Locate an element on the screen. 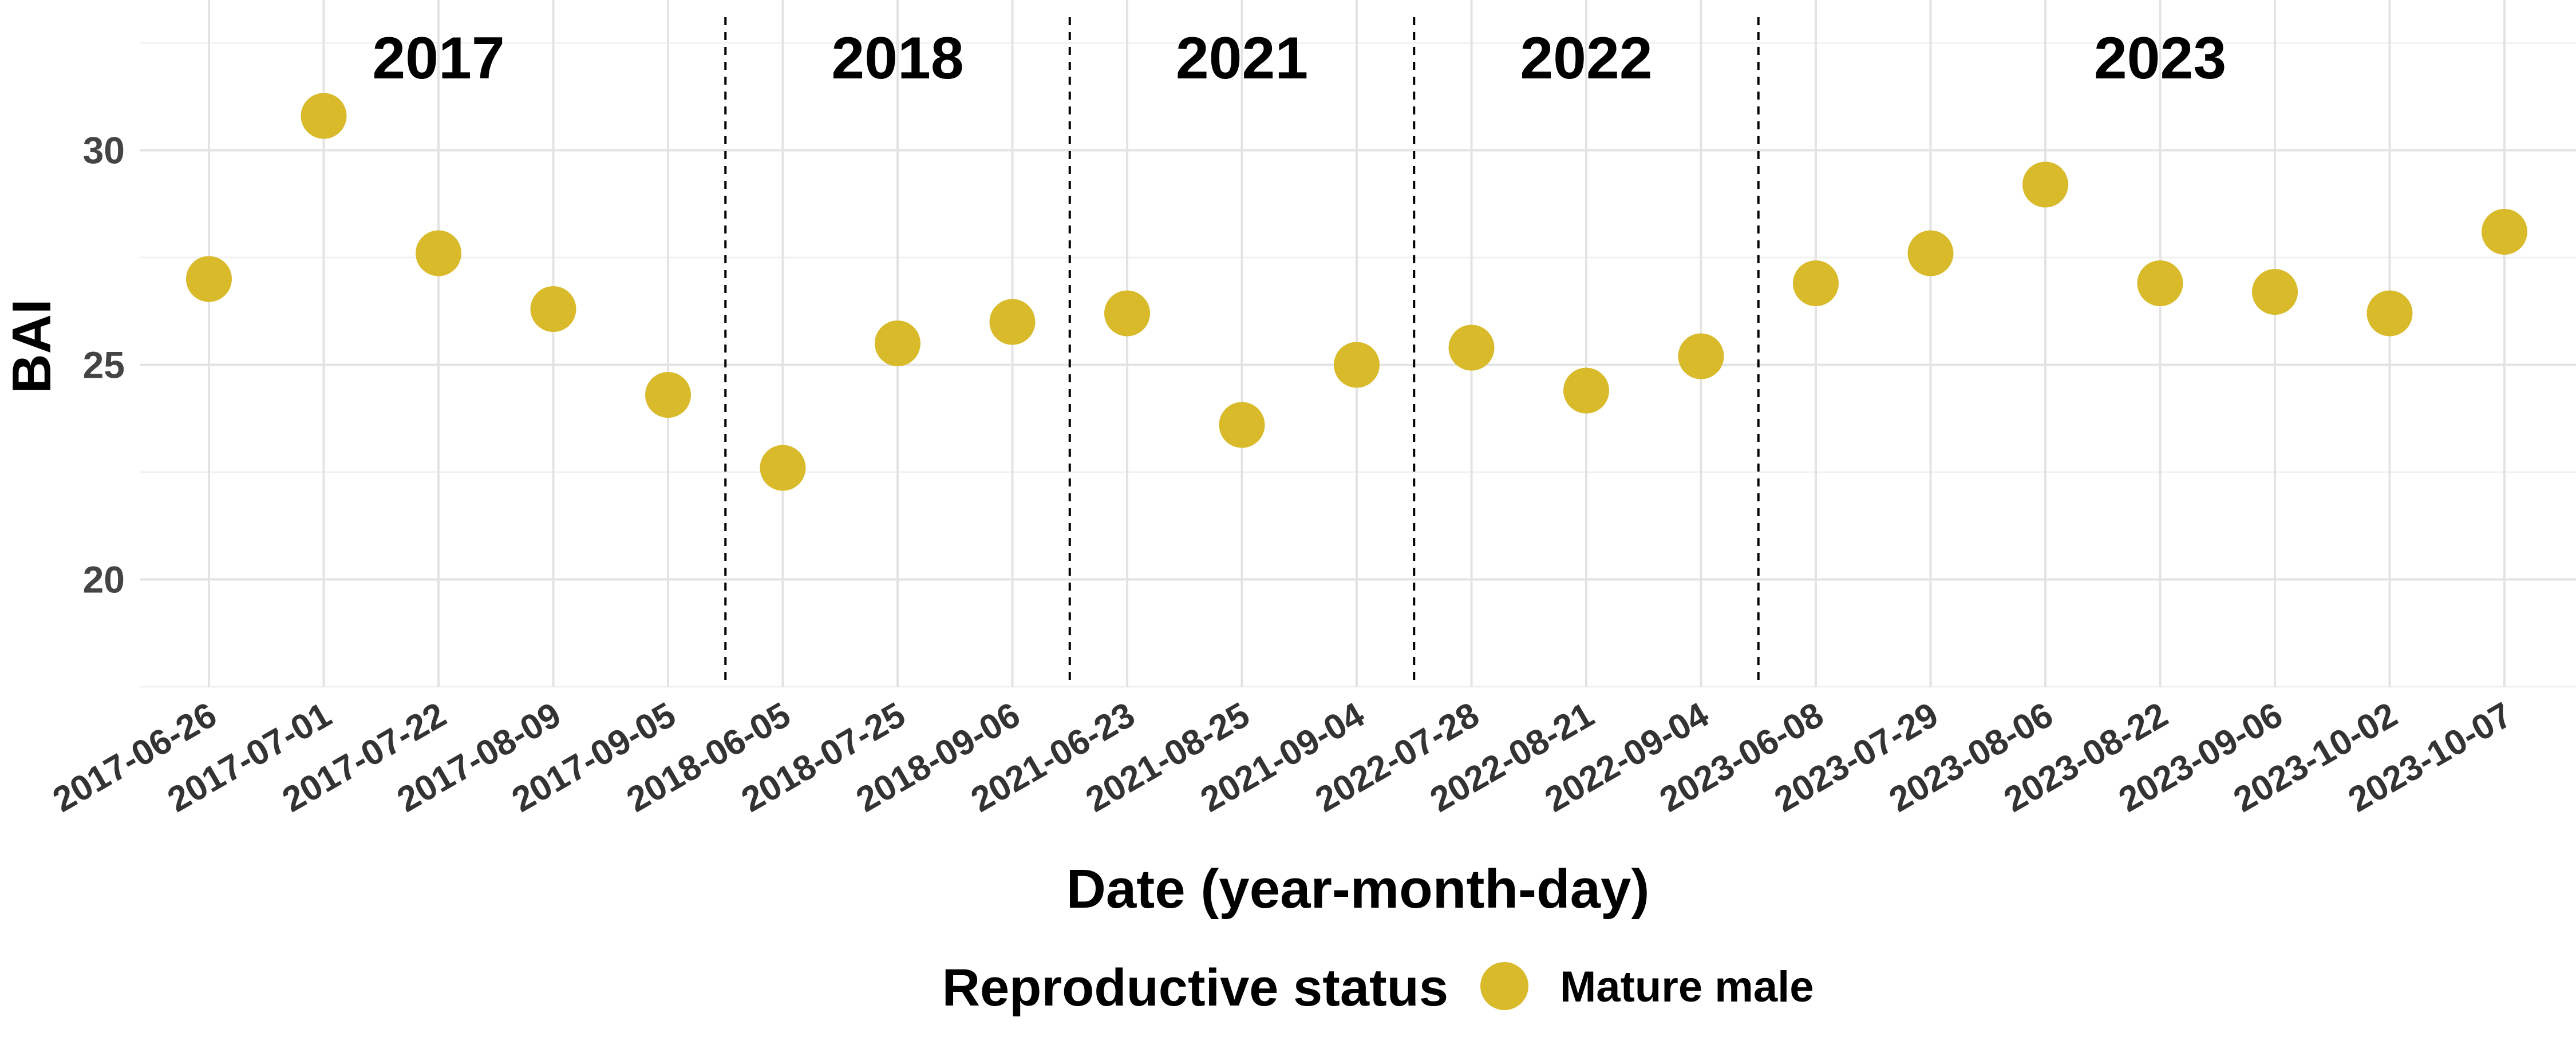 The width and height of the screenshot is (2576, 1037). y-tick-label-30: 30 is located at coordinates (104, 150).